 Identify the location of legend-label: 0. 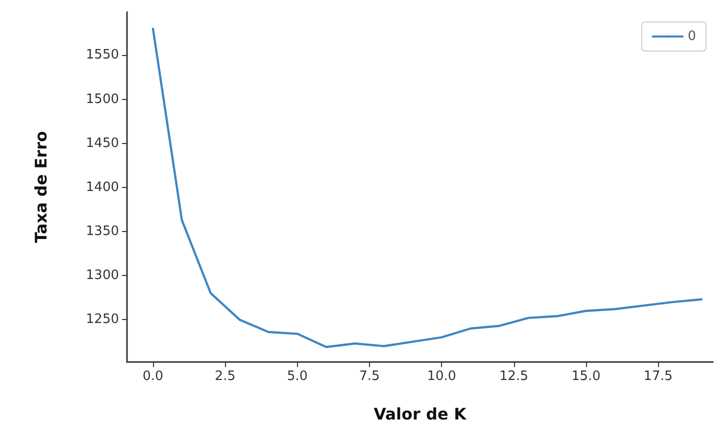
(692, 36).